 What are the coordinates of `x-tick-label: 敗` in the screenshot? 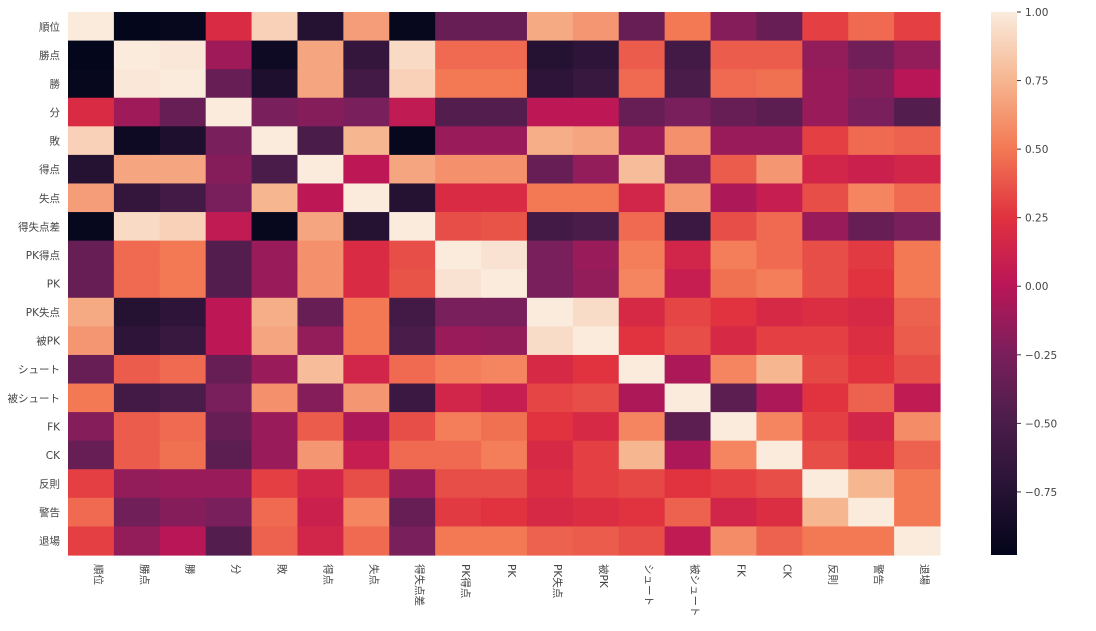 It's located at (282, 569).